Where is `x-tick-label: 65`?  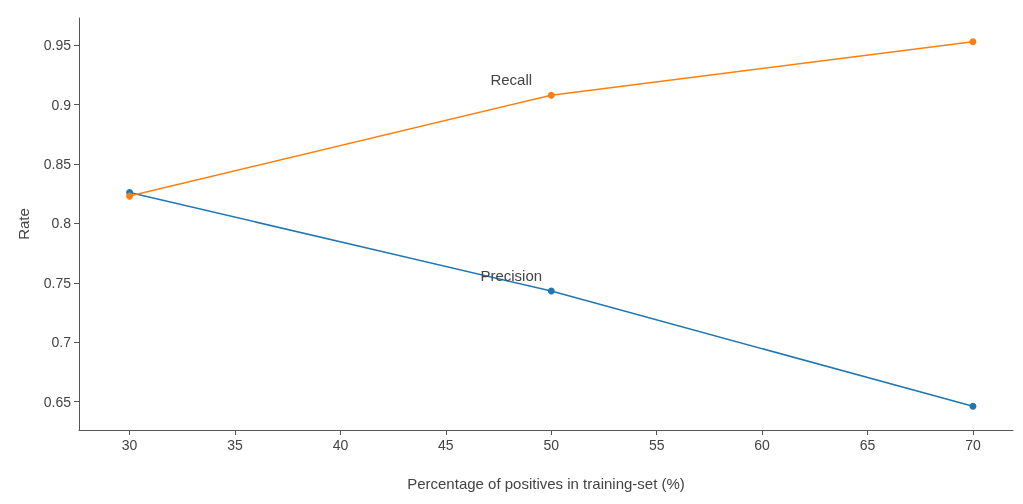 x-tick-label: 65 is located at coordinates (867, 445).